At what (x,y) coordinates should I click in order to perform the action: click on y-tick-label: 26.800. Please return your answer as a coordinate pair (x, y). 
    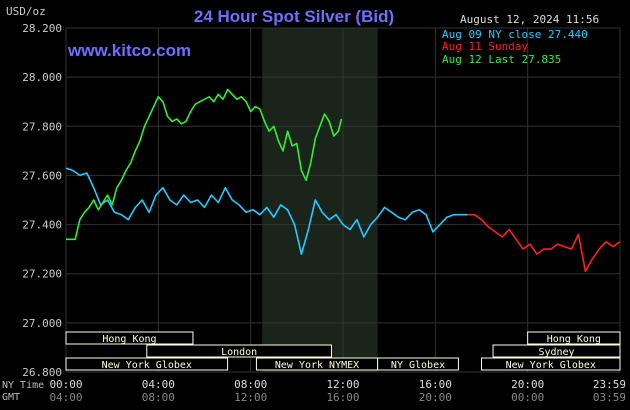
    Looking at the image, I should click on (42, 372).